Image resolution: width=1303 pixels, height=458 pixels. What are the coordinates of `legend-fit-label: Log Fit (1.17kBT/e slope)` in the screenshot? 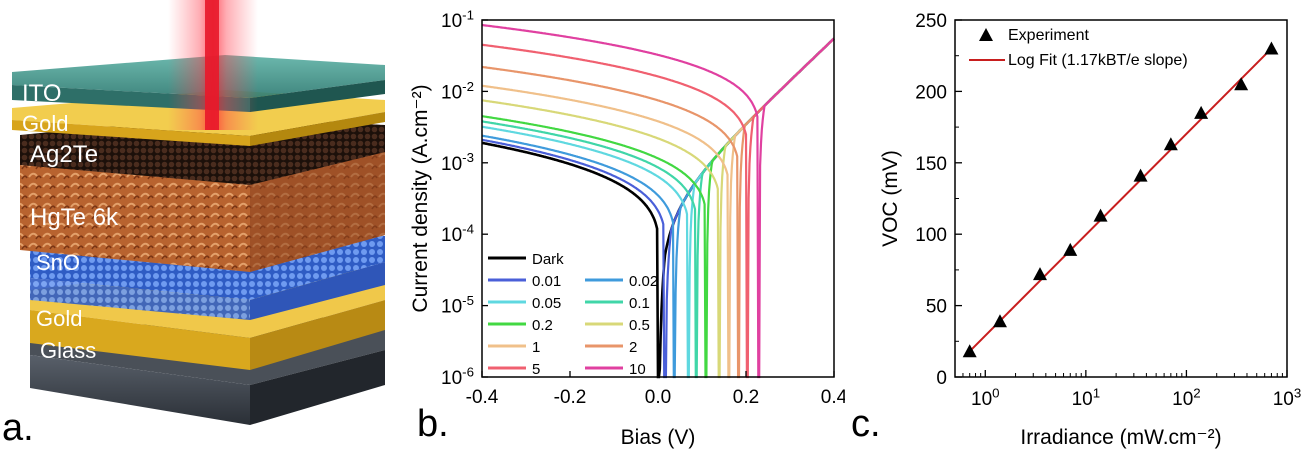 It's located at (1098, 60).